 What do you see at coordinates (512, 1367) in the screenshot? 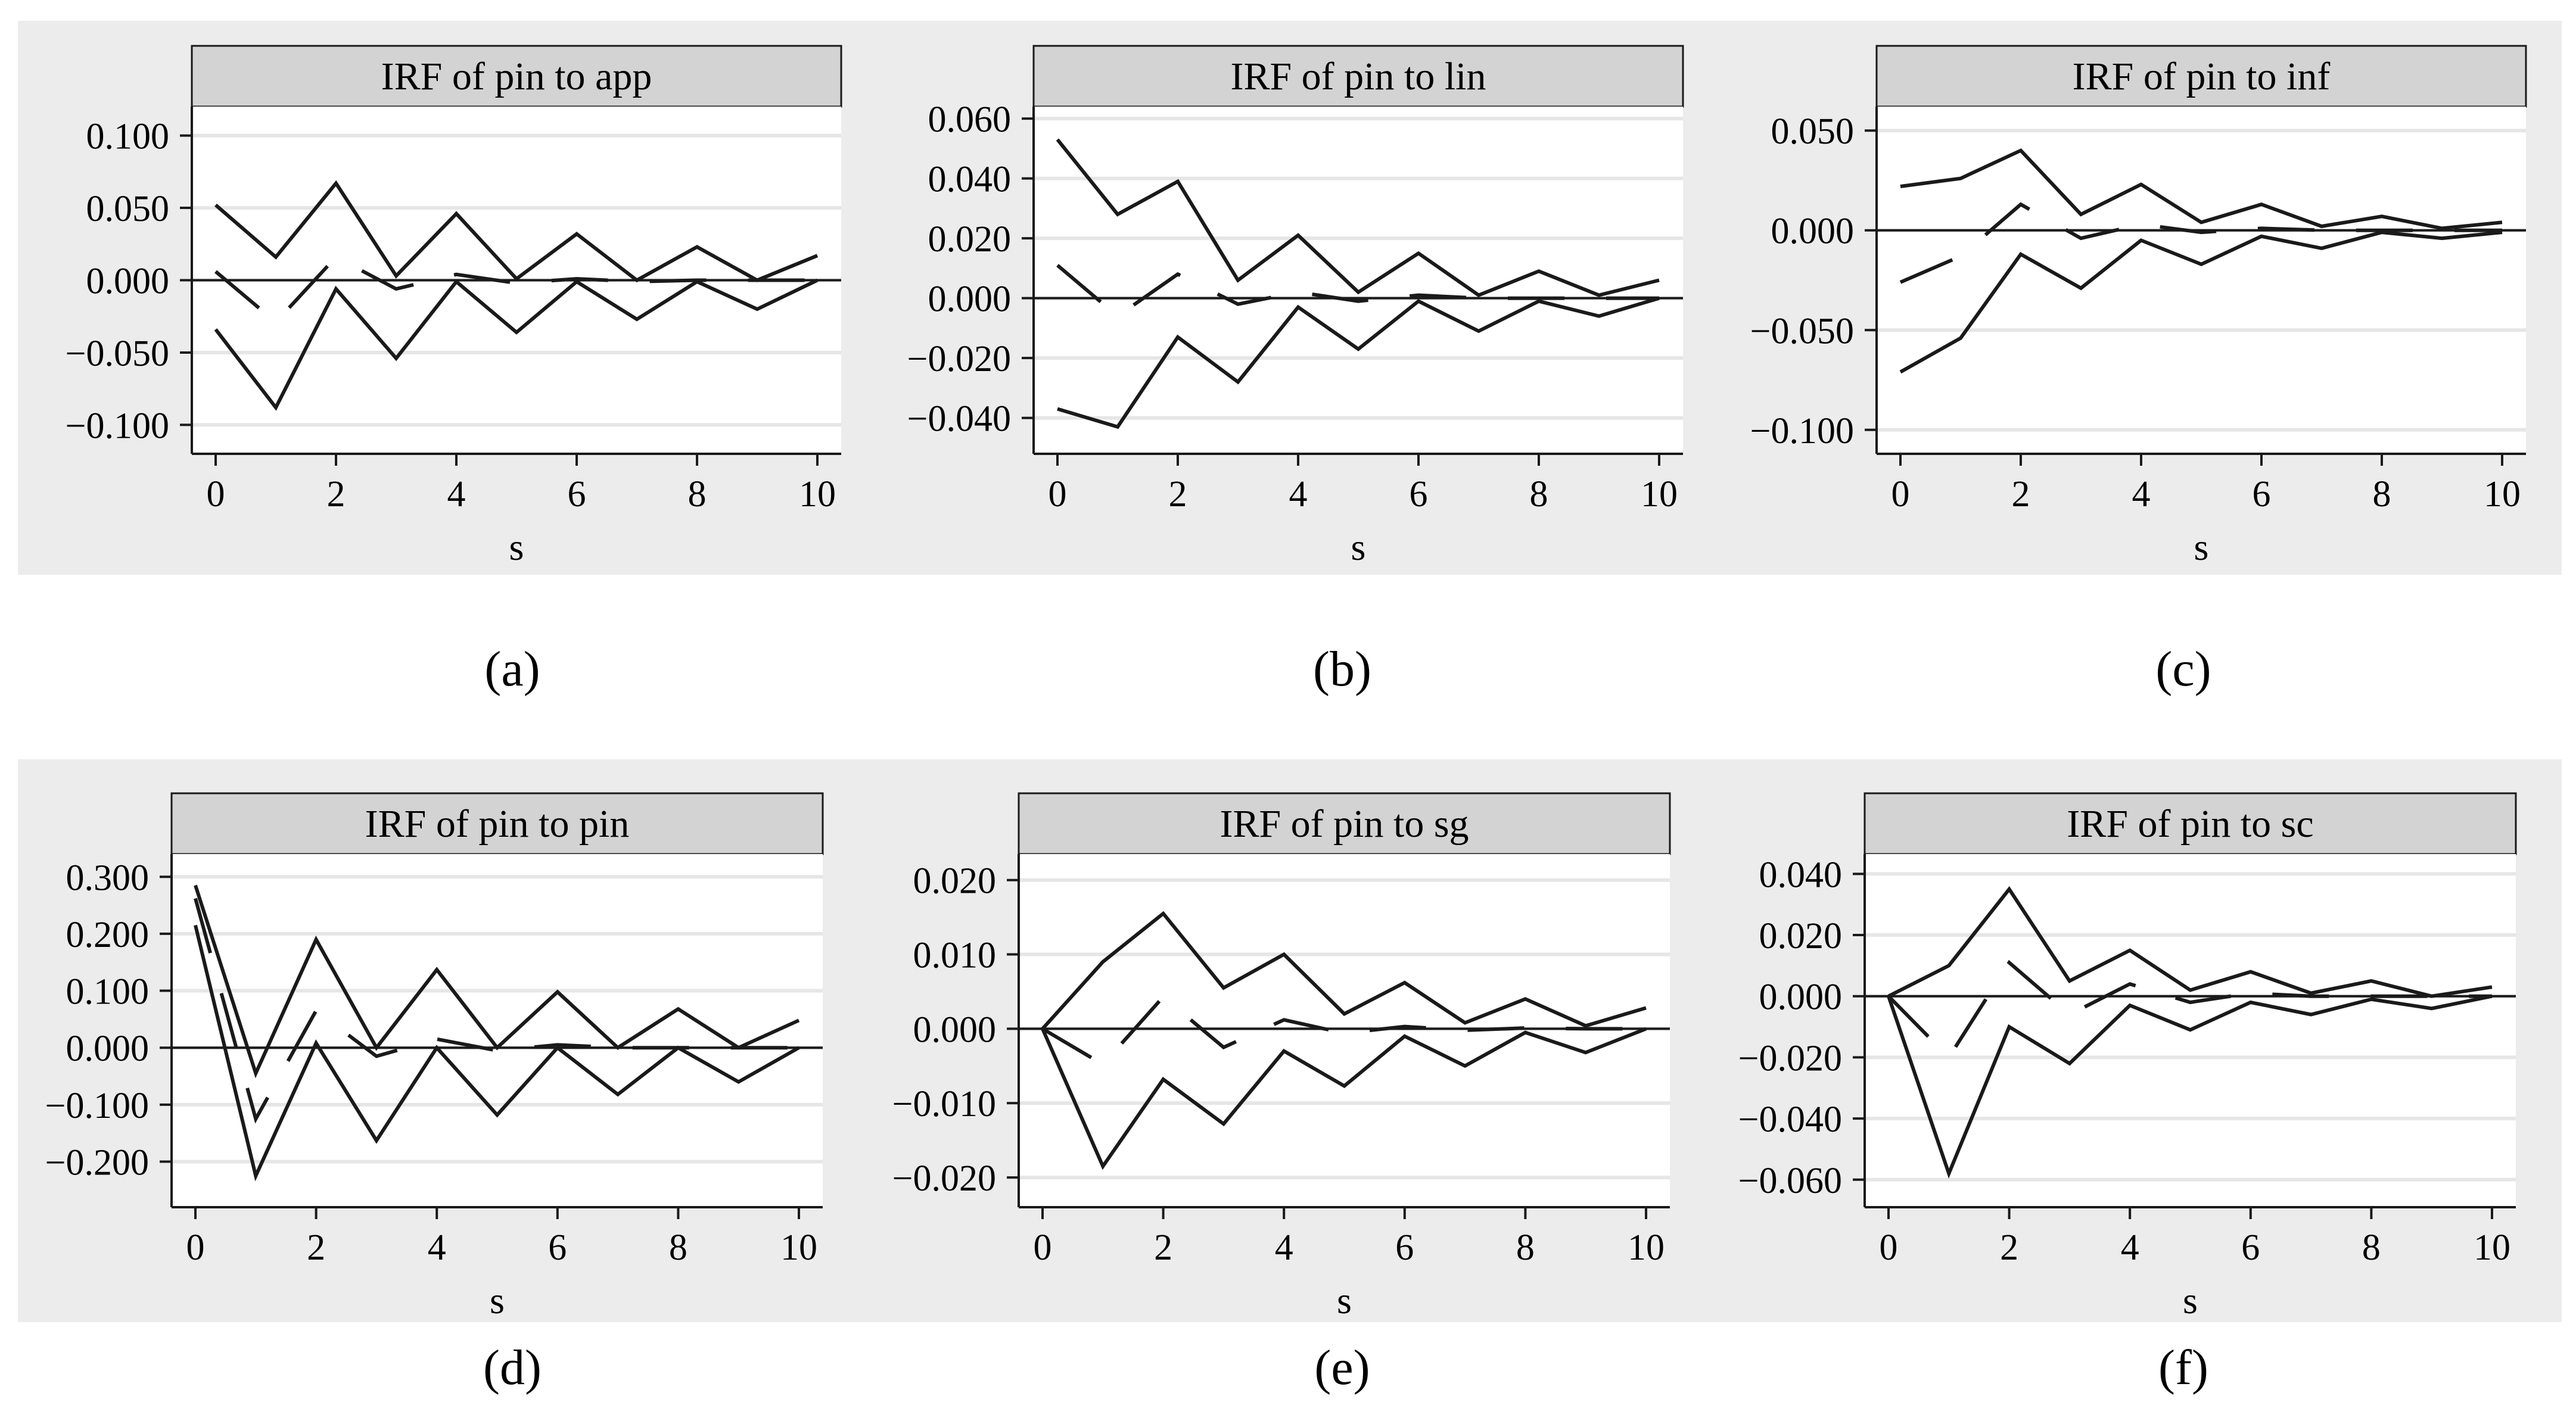
I see `panel-caption: (d)` at bounding box center [512, 1367].